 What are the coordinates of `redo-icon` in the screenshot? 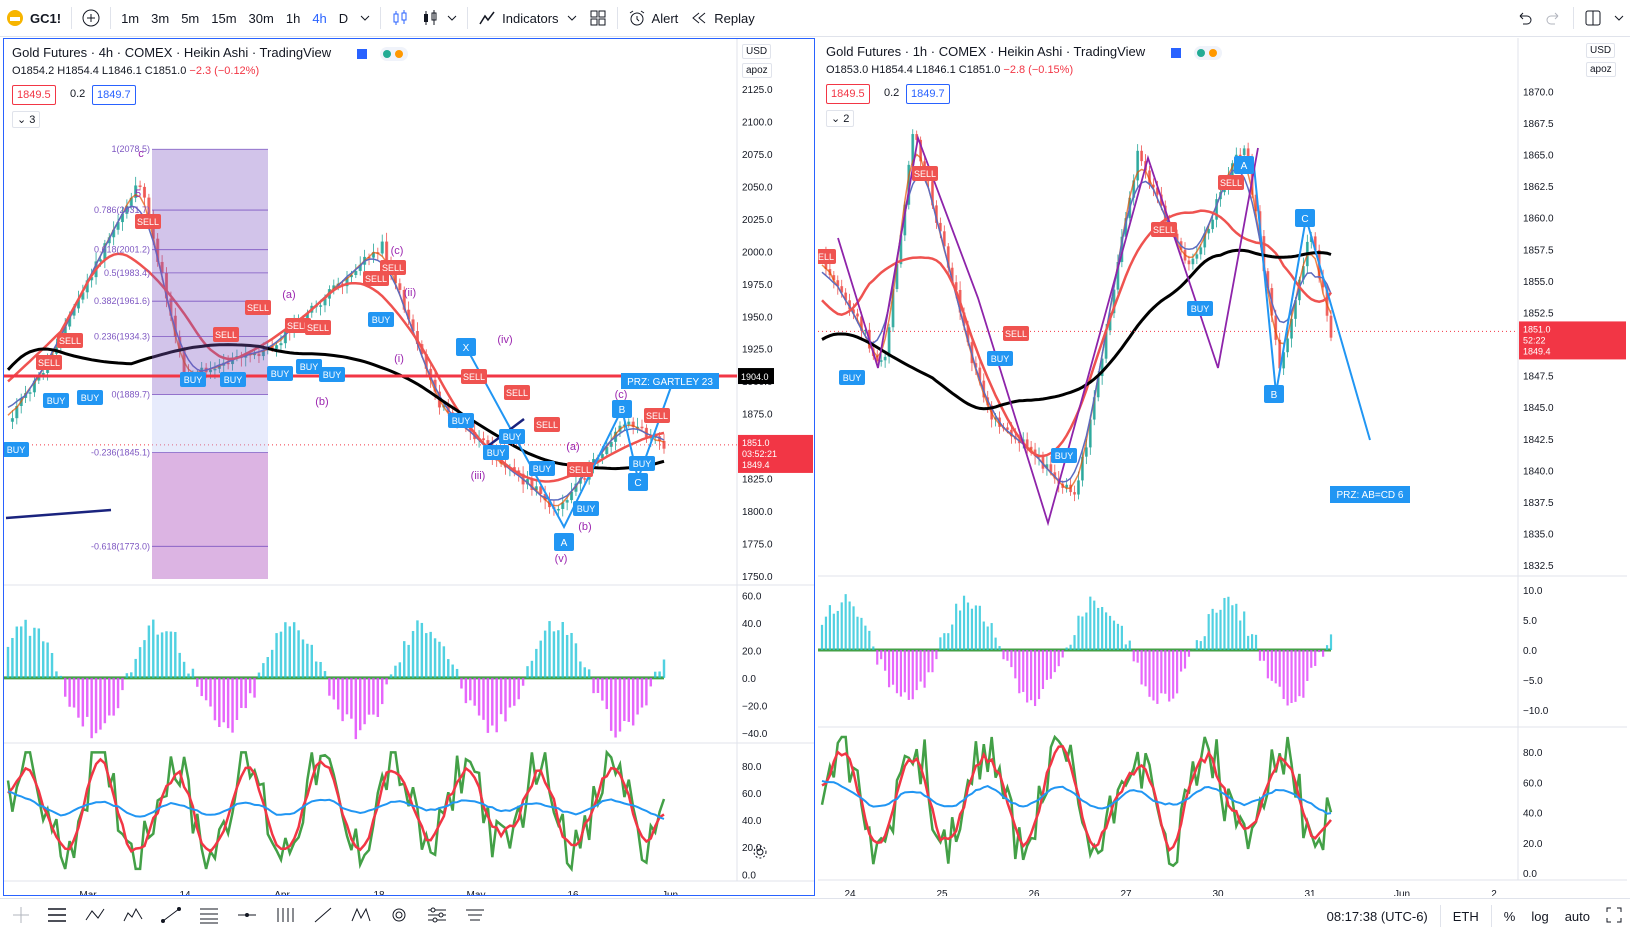 It's located at (1554, 18).